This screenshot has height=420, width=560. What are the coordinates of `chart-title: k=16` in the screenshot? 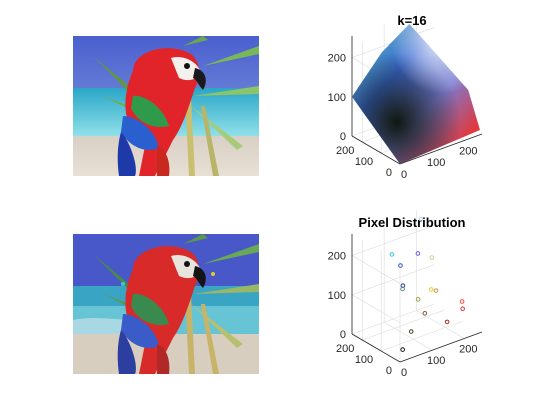 It's located at (411, 20).